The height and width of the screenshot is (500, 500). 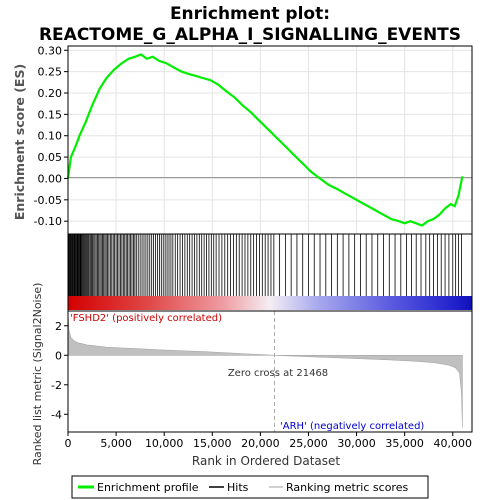 I want to click on es-y-tick-label: -0.05, so click(x=48, y=200).